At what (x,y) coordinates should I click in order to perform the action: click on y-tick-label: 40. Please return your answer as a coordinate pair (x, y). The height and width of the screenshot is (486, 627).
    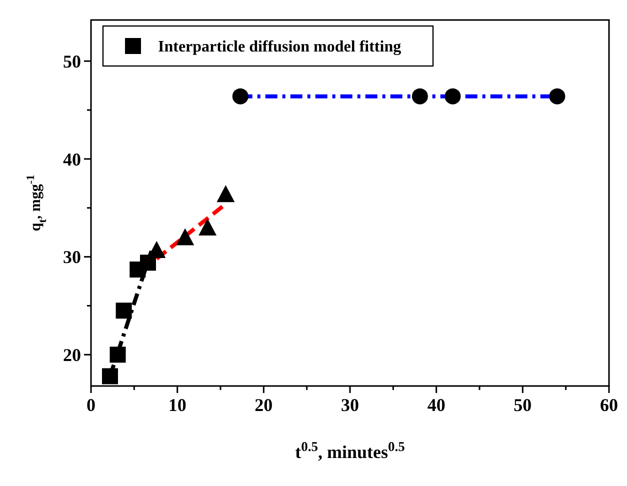
    Looking at the image, I should click on (72, 159).